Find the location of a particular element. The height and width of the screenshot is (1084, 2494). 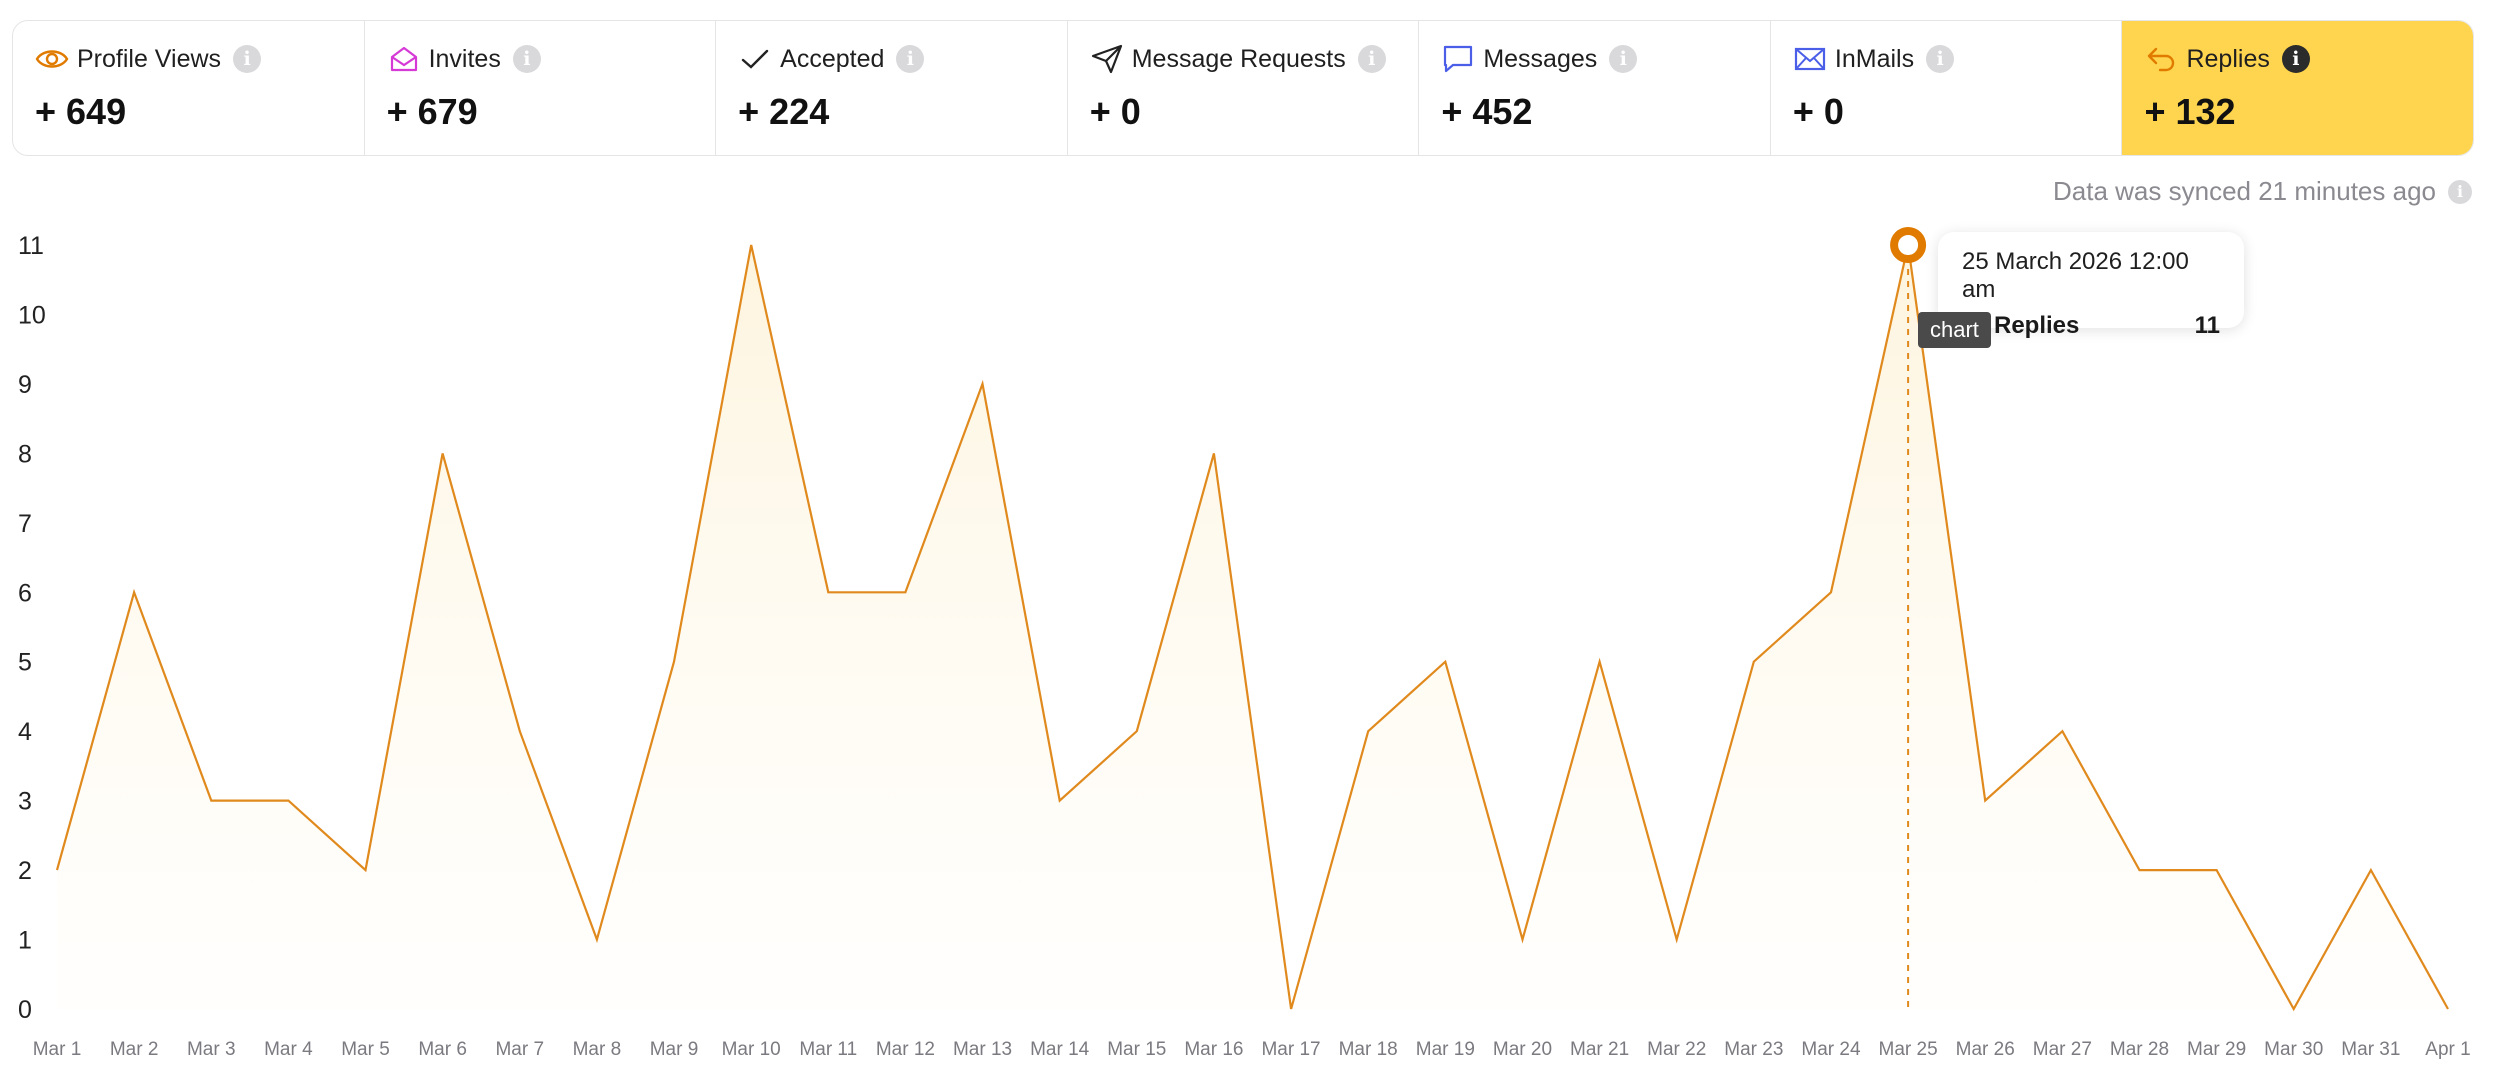

chart-tooltip: 25 March 2026 12:00 am Replies 11 is located at coordinates (2091, 285).